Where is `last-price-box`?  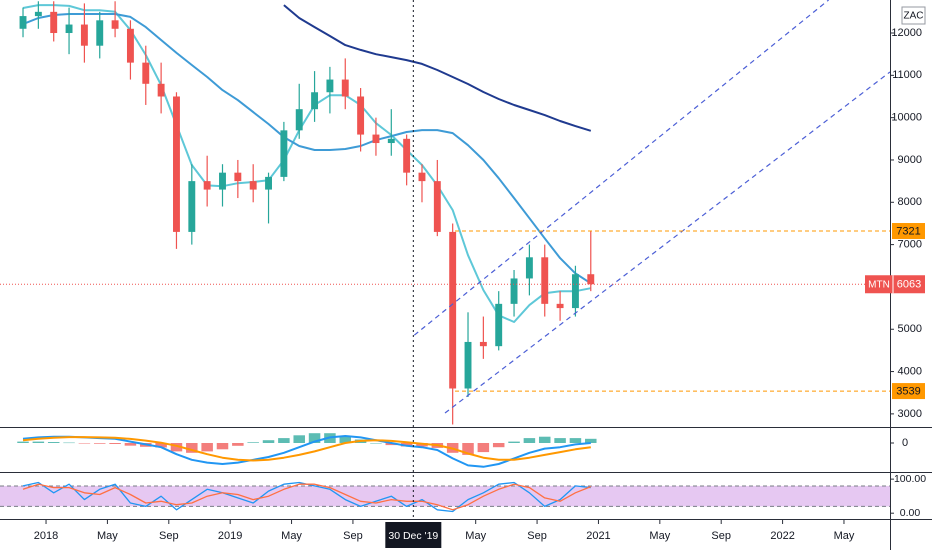 last-price-box is located at coordinates (895, 284).